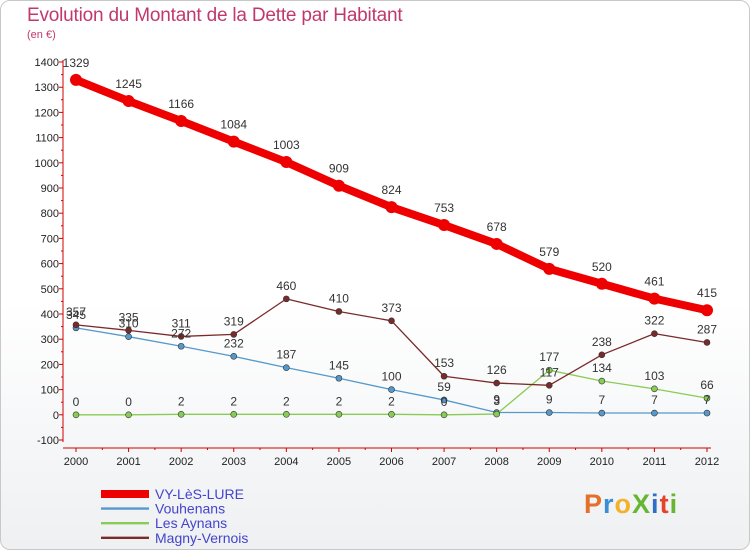  Describe the element at coordinates (391, 190) in the screenshot. I see `data-label: 824` at that location.